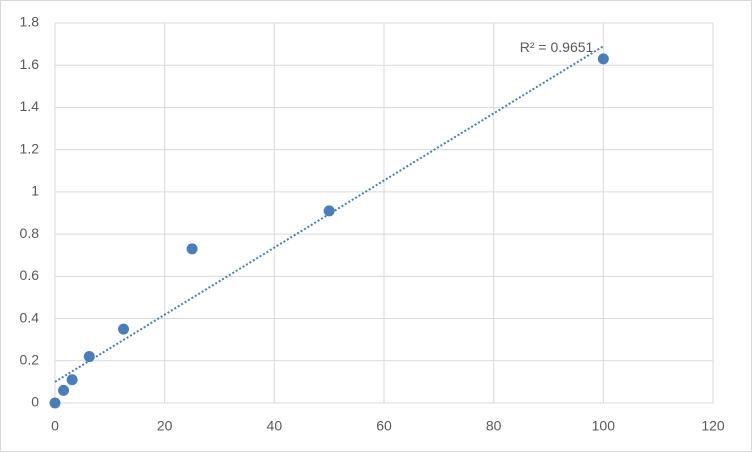 This screenshot has height=452, width=752. I want to click on y-tick-label: 0.6, so click(30, 275).